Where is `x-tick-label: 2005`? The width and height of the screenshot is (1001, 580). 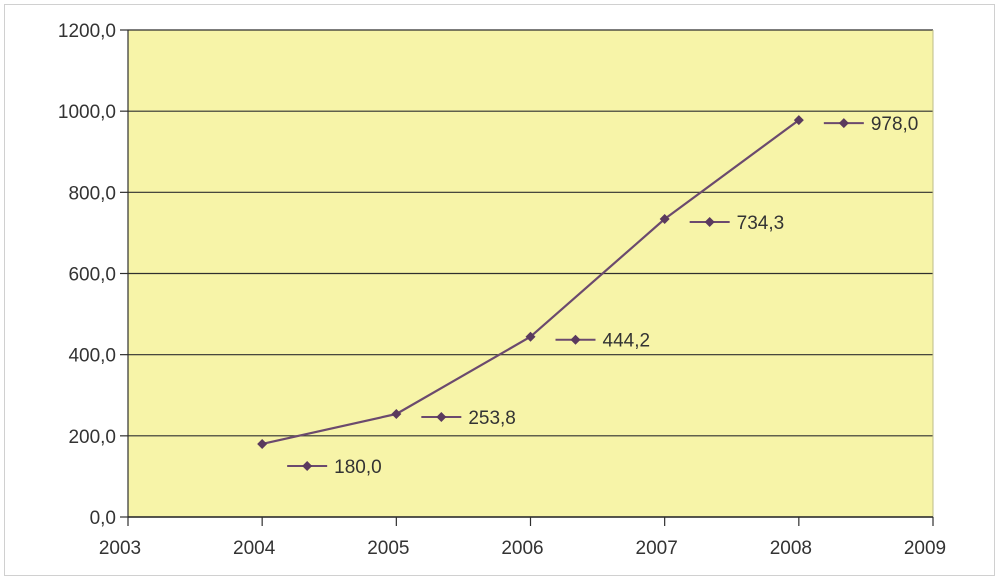
x-tick-label: 2005 is located at coordinates (388, 548).